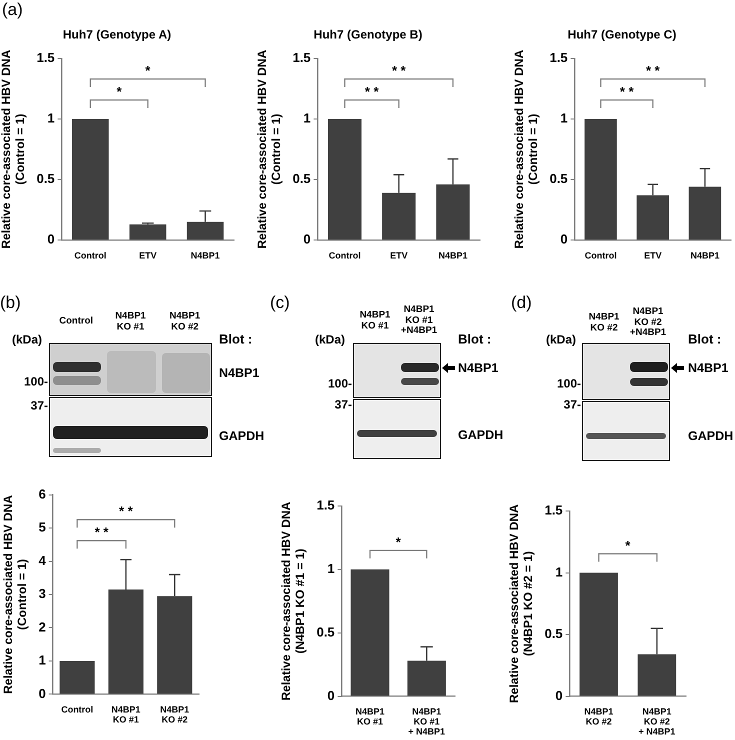 The width and height of the screenshot is (735, 740). Describe the element at coordinates (368, 35) in the screenshot. I see `chart-title: Huh7 (Genotype B)` at that location.